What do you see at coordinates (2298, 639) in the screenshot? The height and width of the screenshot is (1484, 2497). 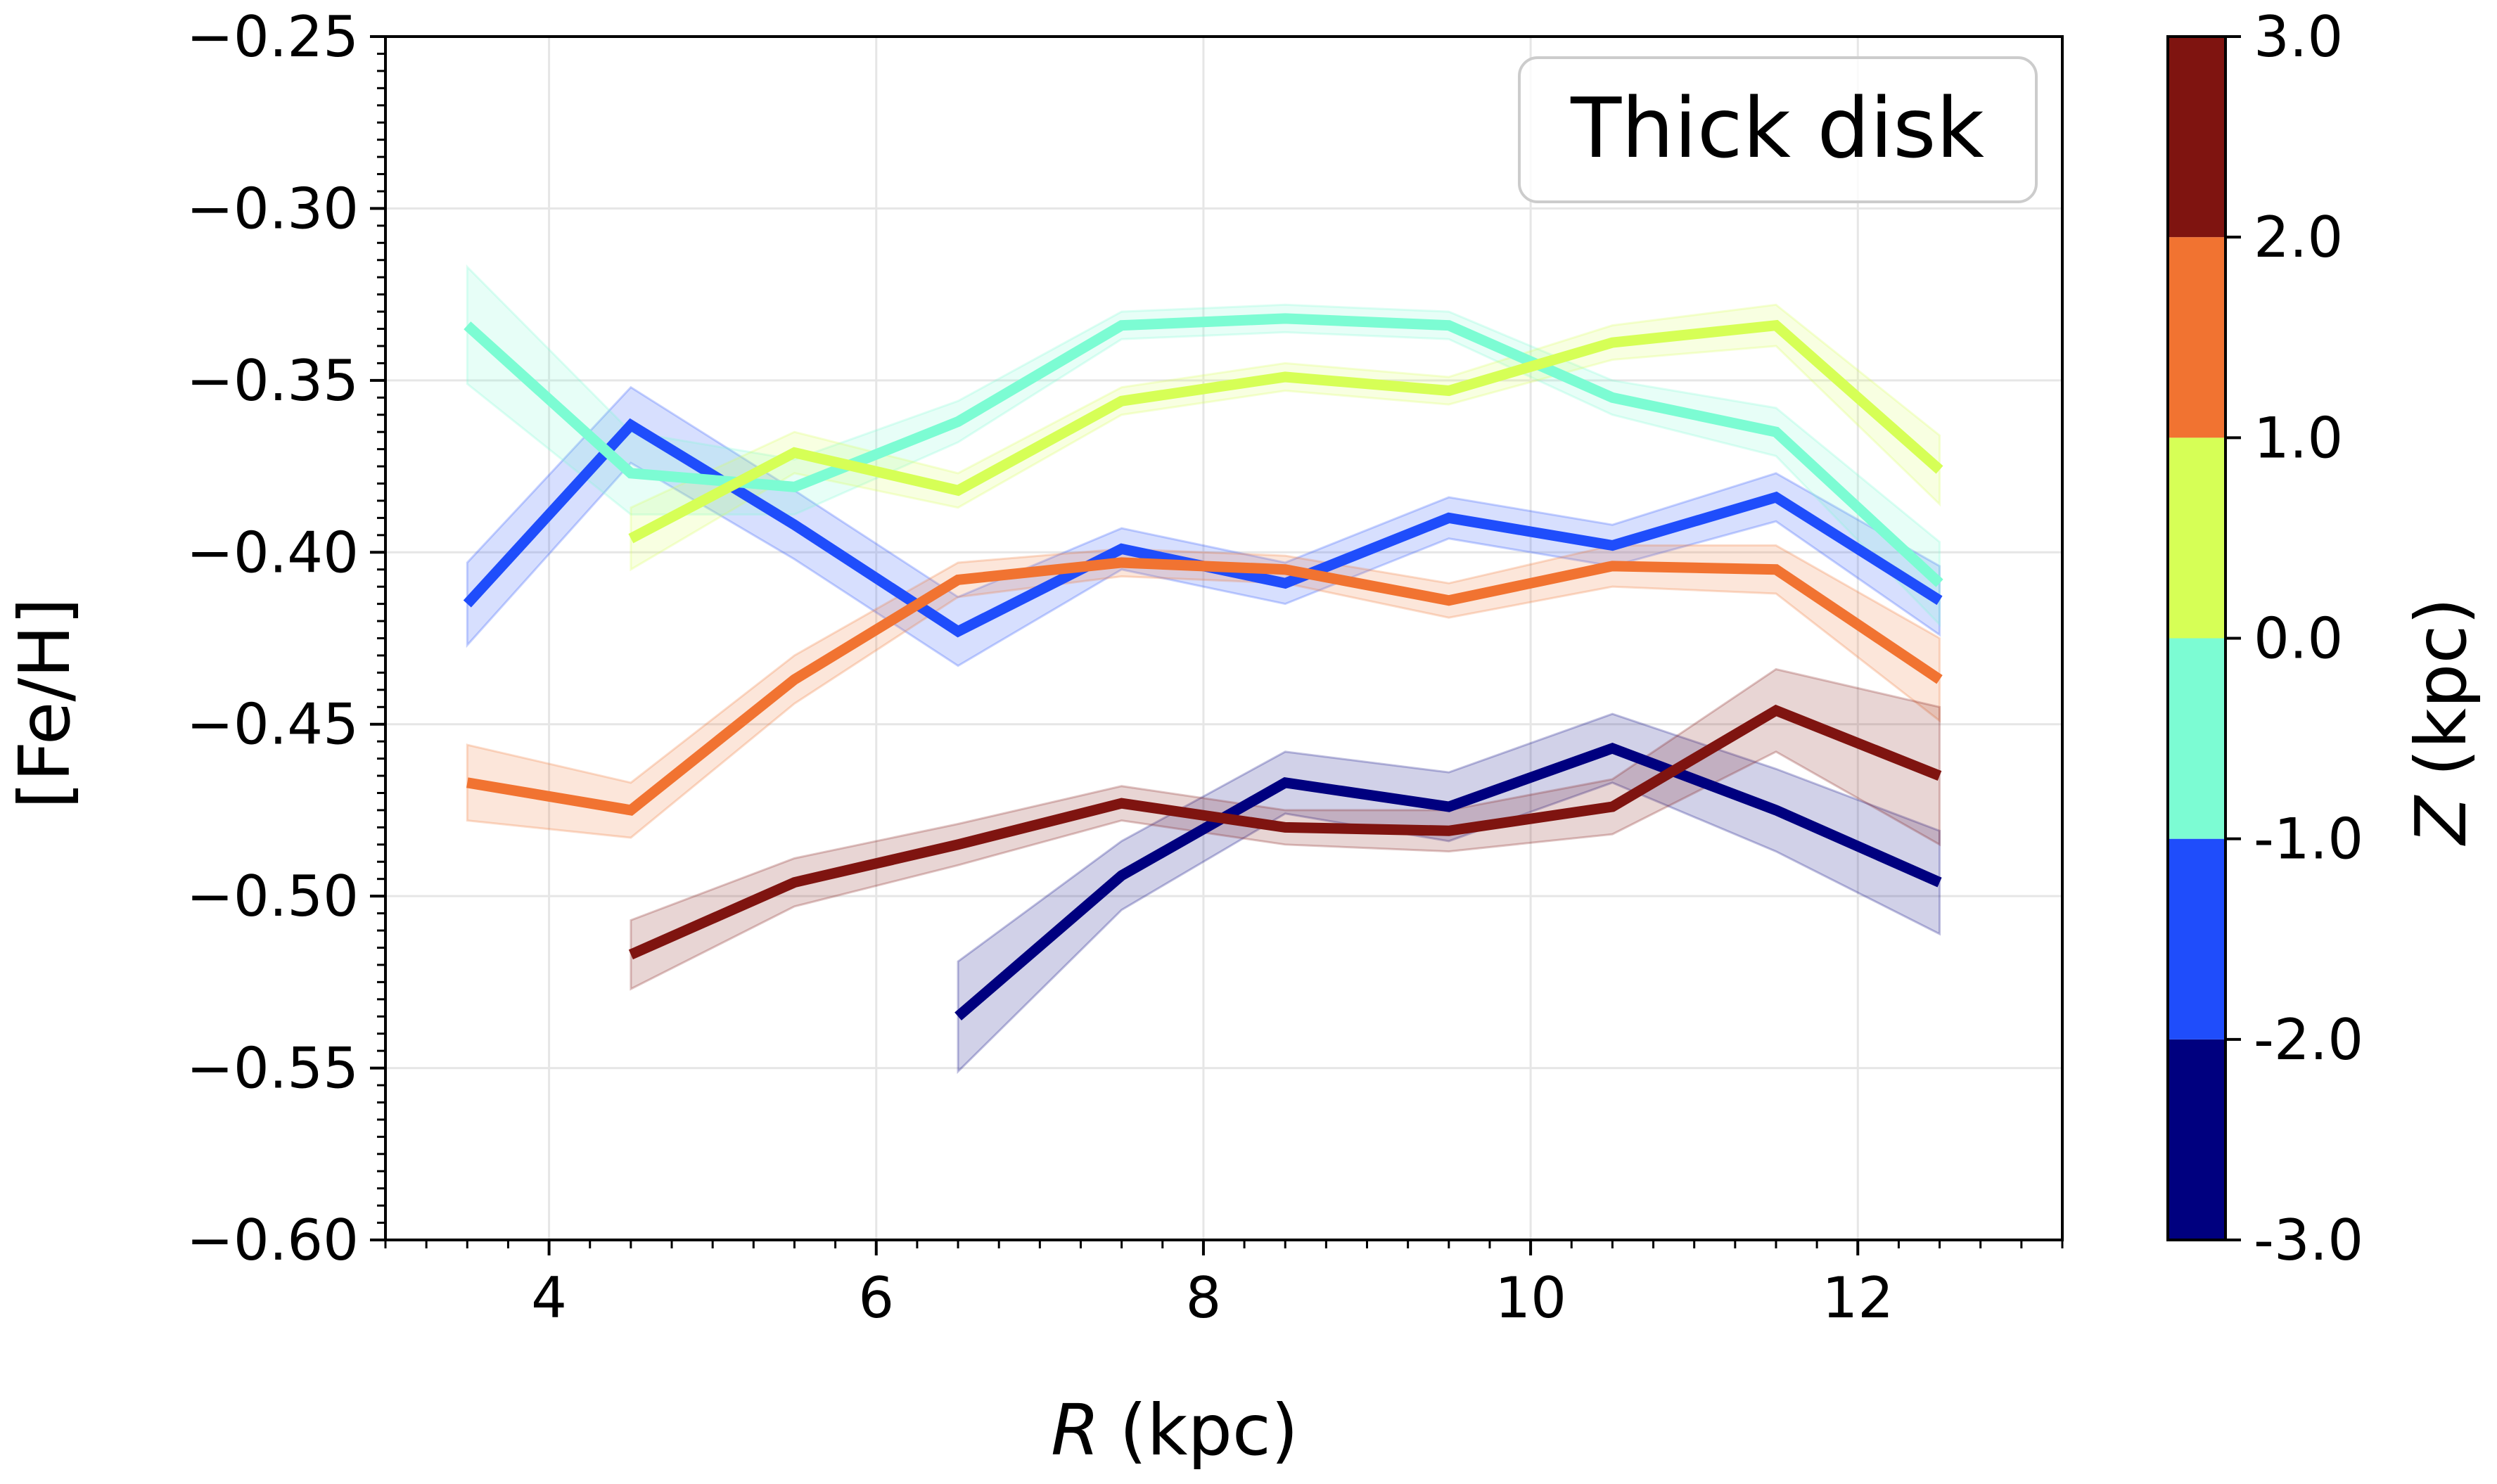 I see `colorbar-tick-label: 0.0` at bounding box center [2298, 639].